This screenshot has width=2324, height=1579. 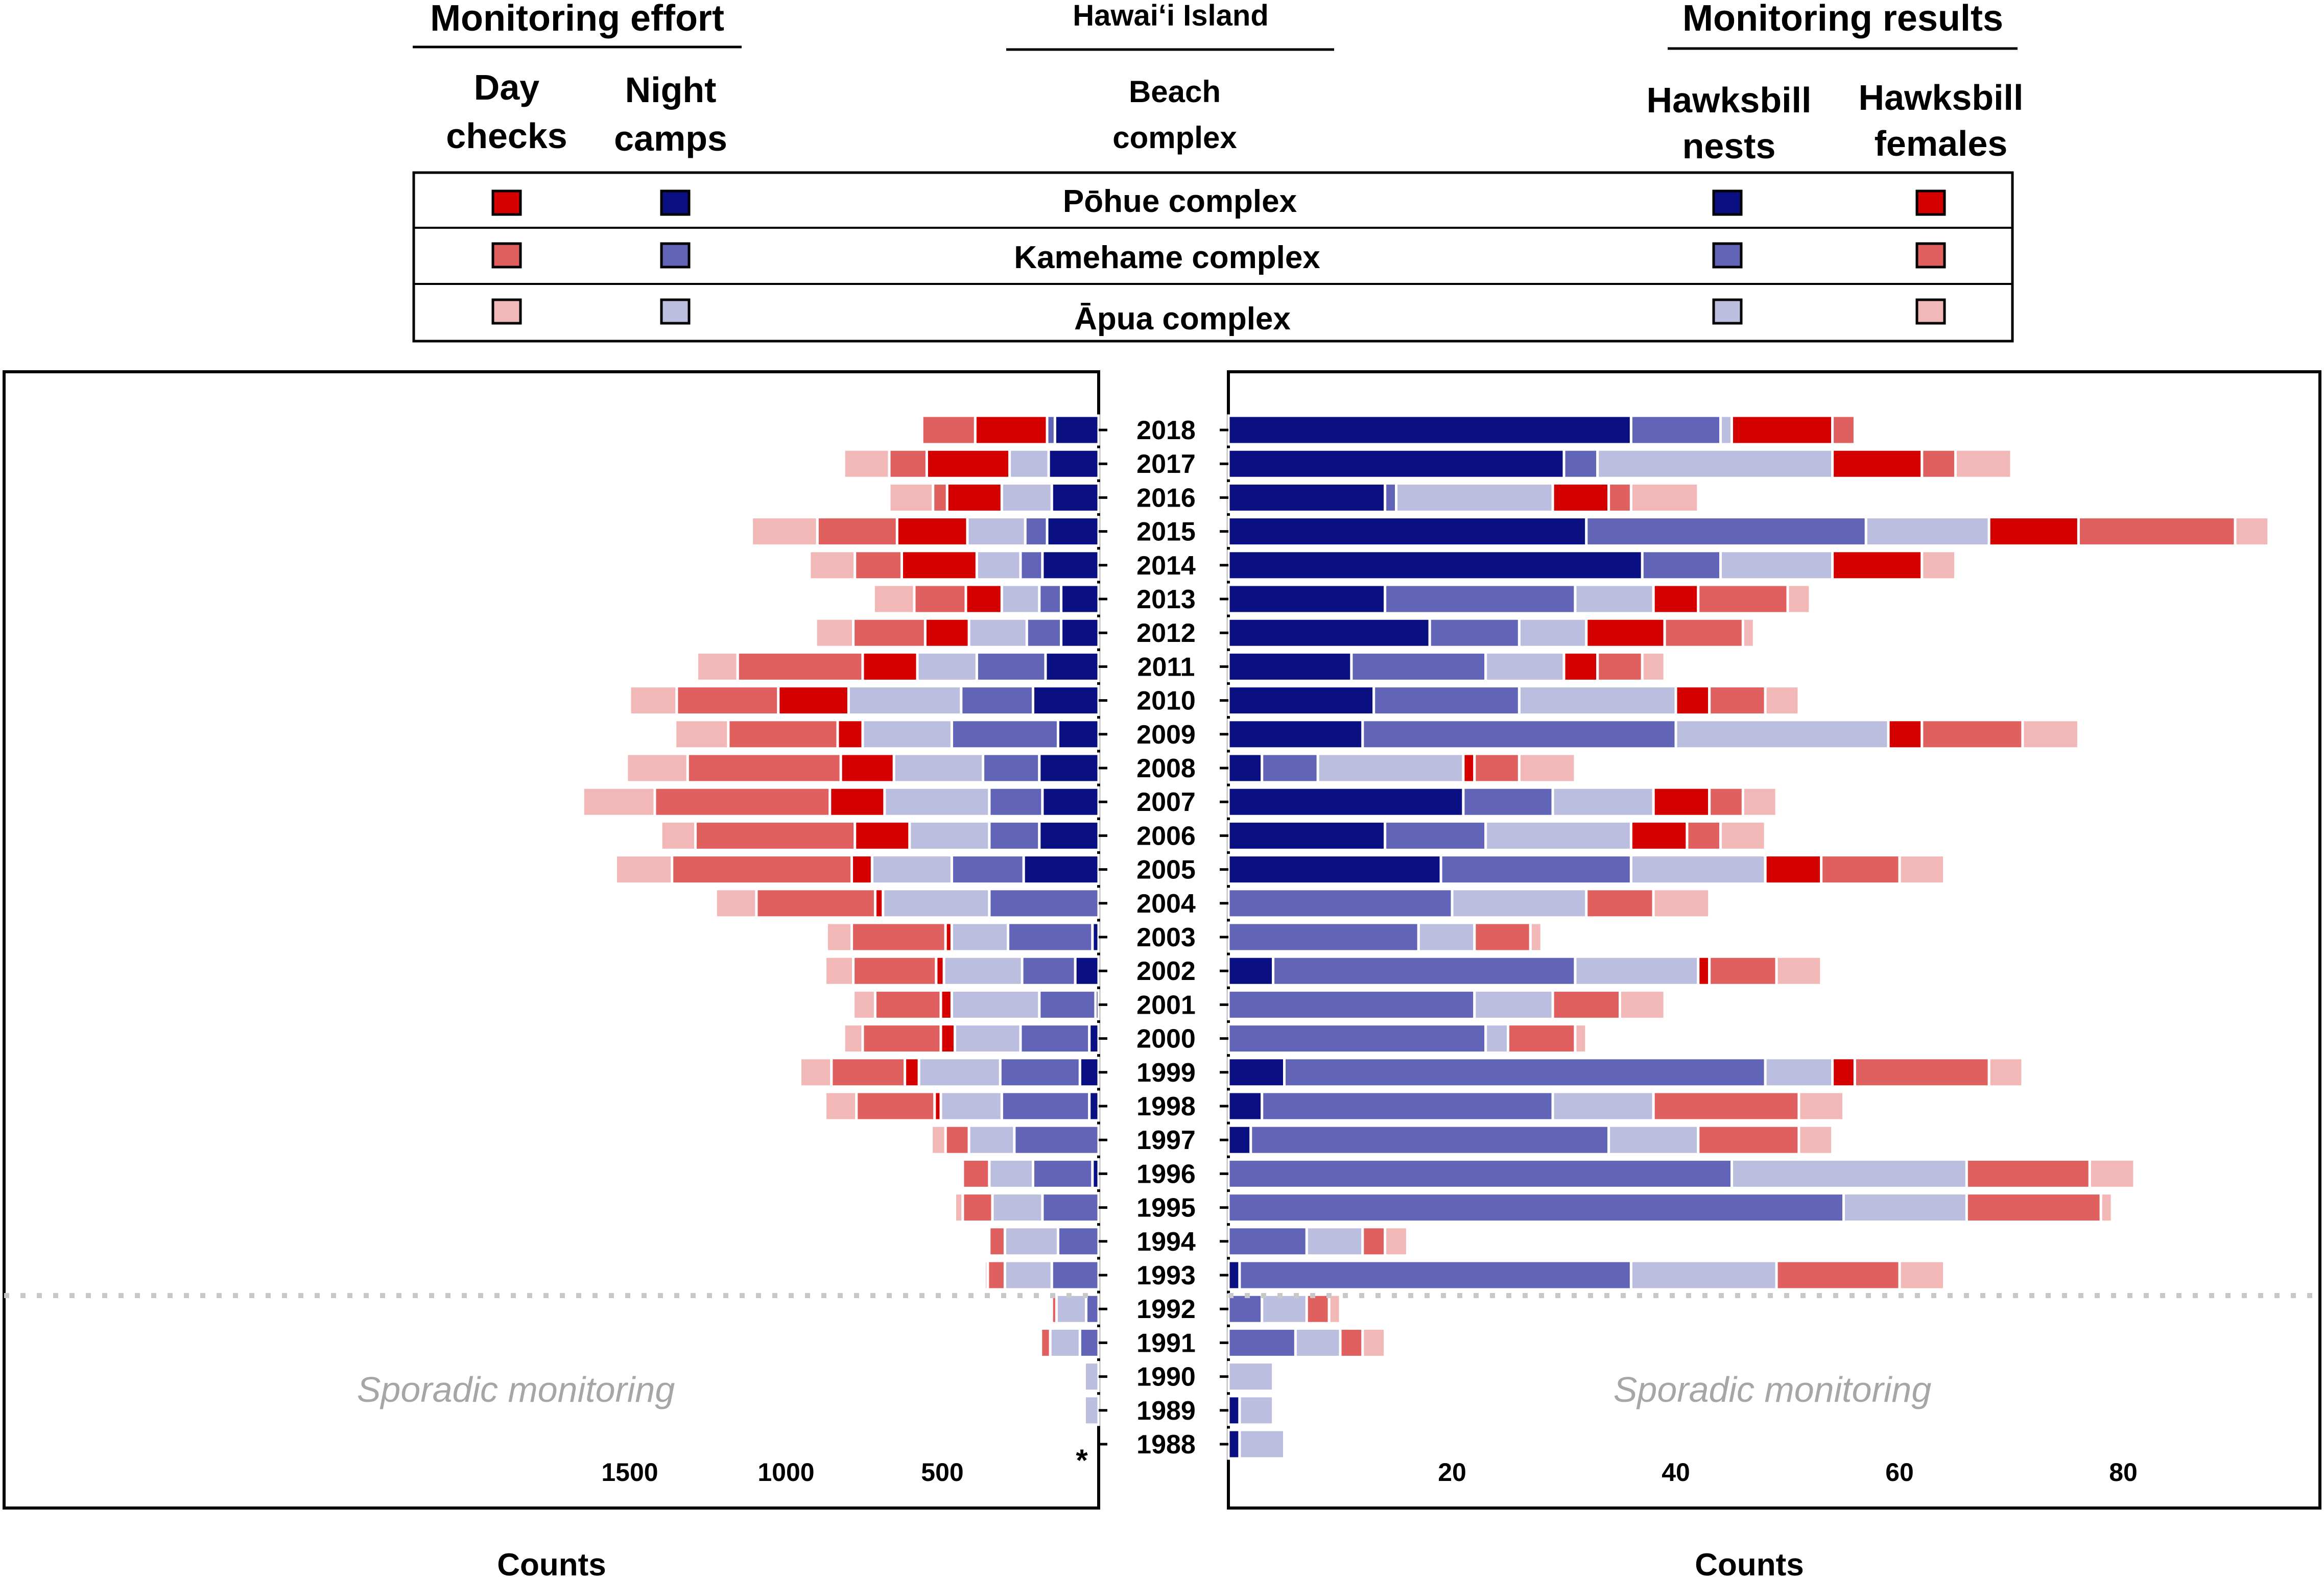 I want to click on effort-bar-2001-s5, so click(x=864, y=1004).